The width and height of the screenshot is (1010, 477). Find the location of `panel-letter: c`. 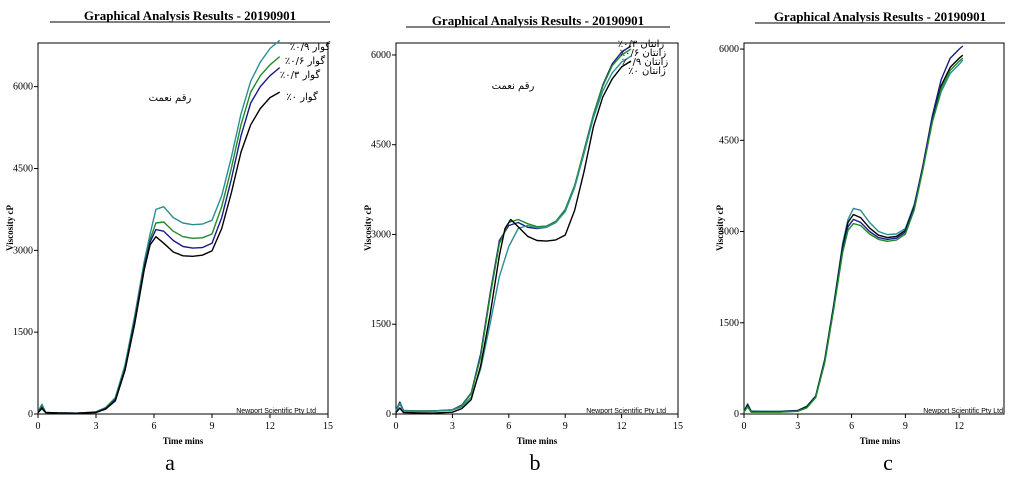

panel-letter: c is located at coordinates (888, 462).